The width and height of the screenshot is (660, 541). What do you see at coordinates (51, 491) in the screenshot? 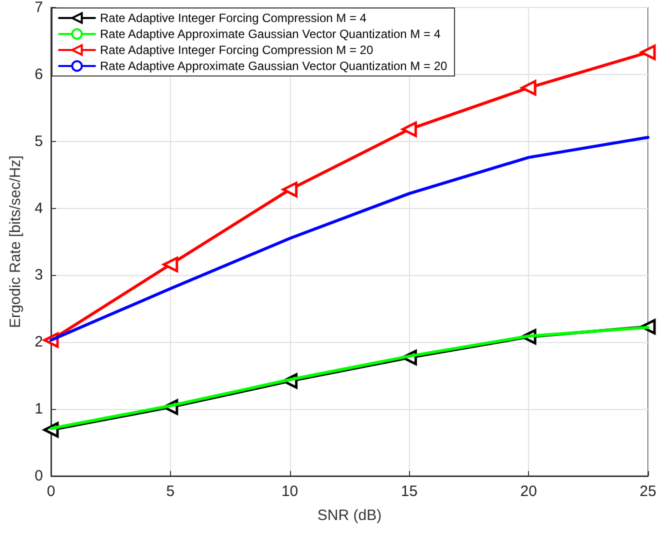
I see `x-tick-label: 0` at bounding box center [51, 491].